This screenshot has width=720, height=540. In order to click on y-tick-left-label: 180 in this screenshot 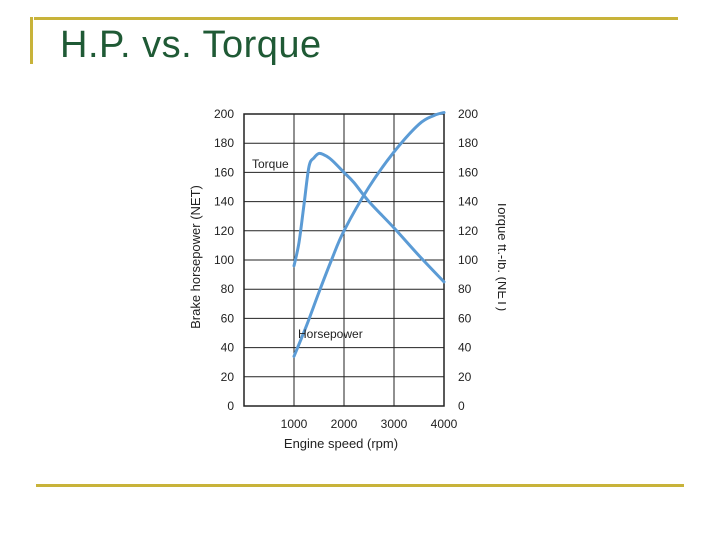, I will do `click(224, 143)`.